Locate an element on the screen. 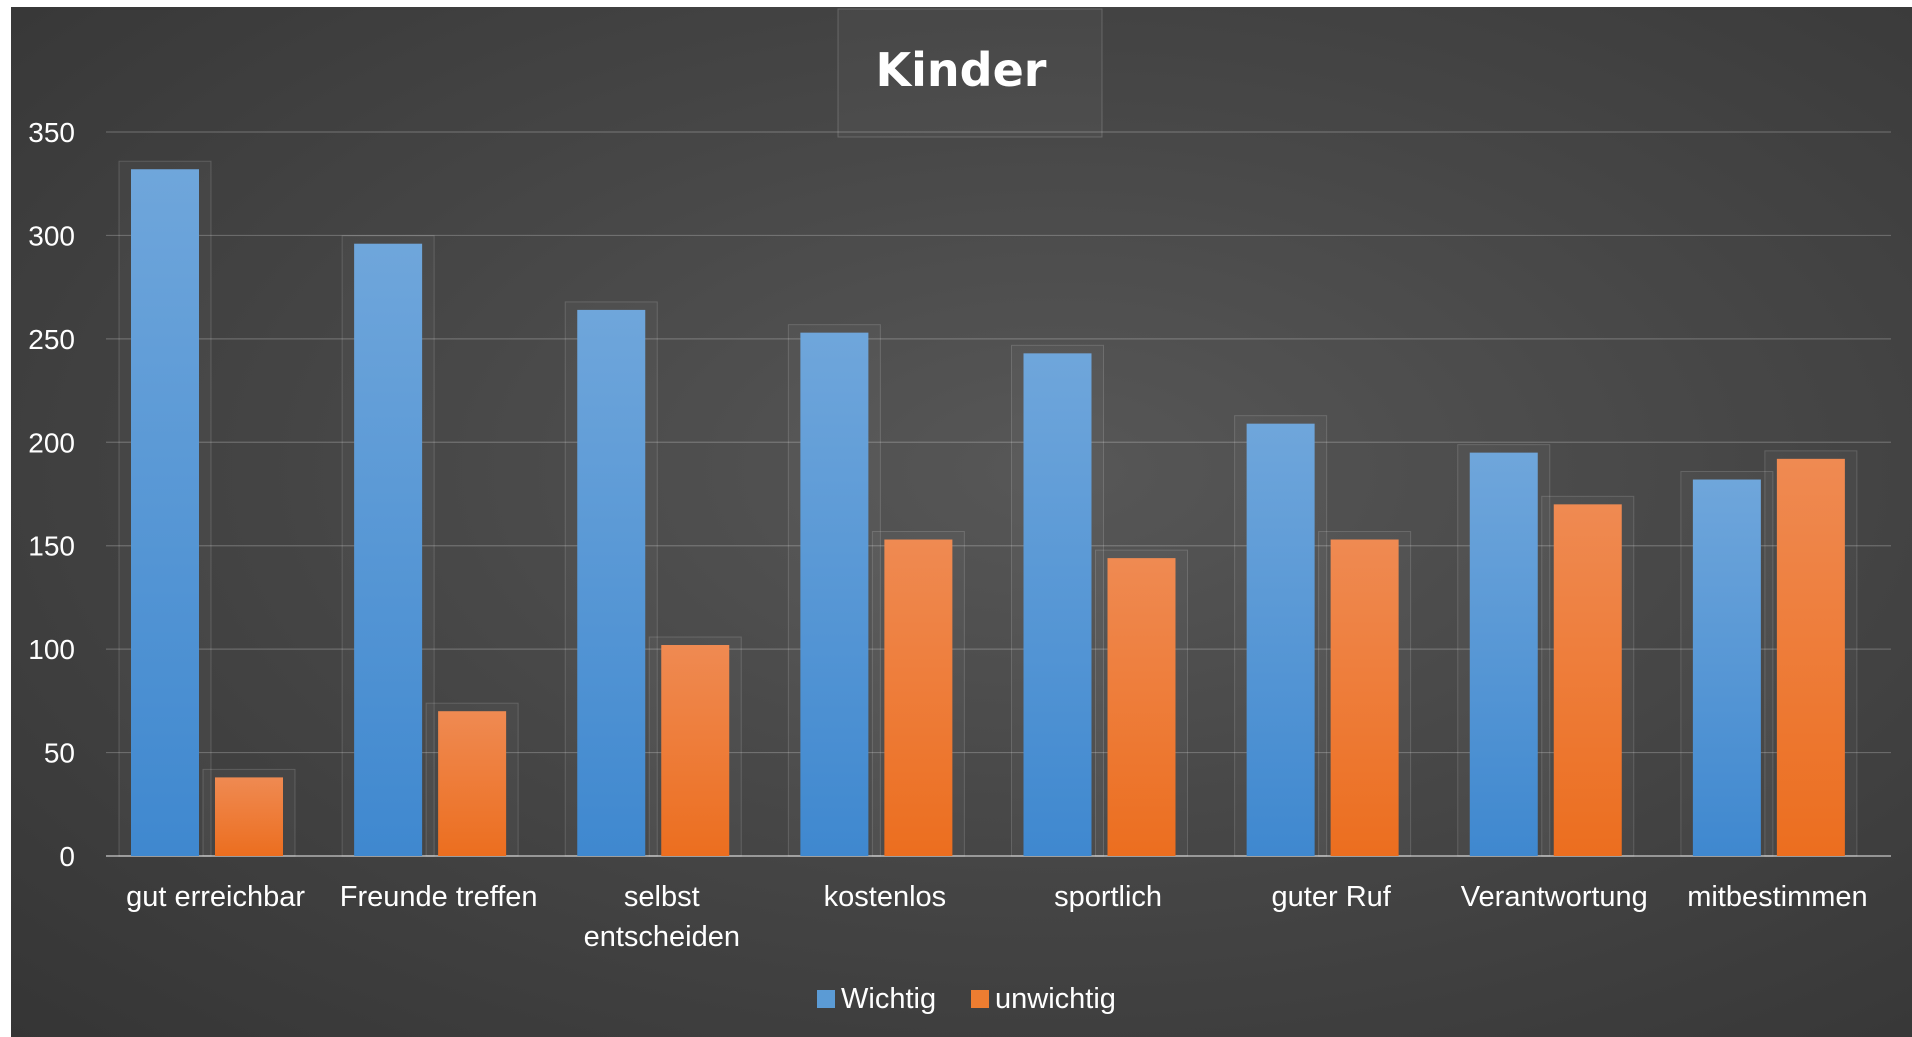 Image resolution: width=1912 pixels, height=1037 pixels. x-tick-label: selbst is located at coordinates (662, 897).